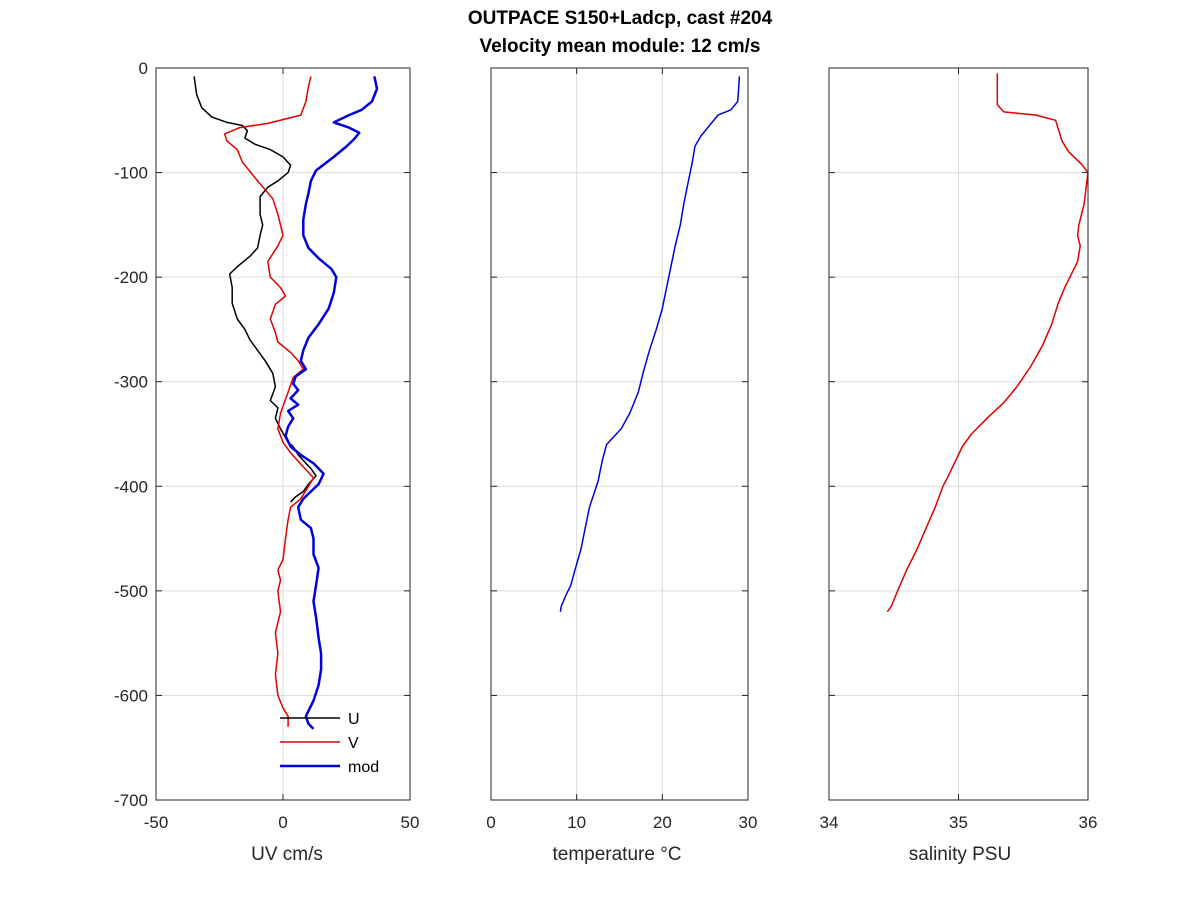 The width and height of the screenshot is (1200, 900). What do you see at coordinates (282, 822) in the screenshot?
I see `uv-x-tick-label: 0` at bounding box center [282, 822].